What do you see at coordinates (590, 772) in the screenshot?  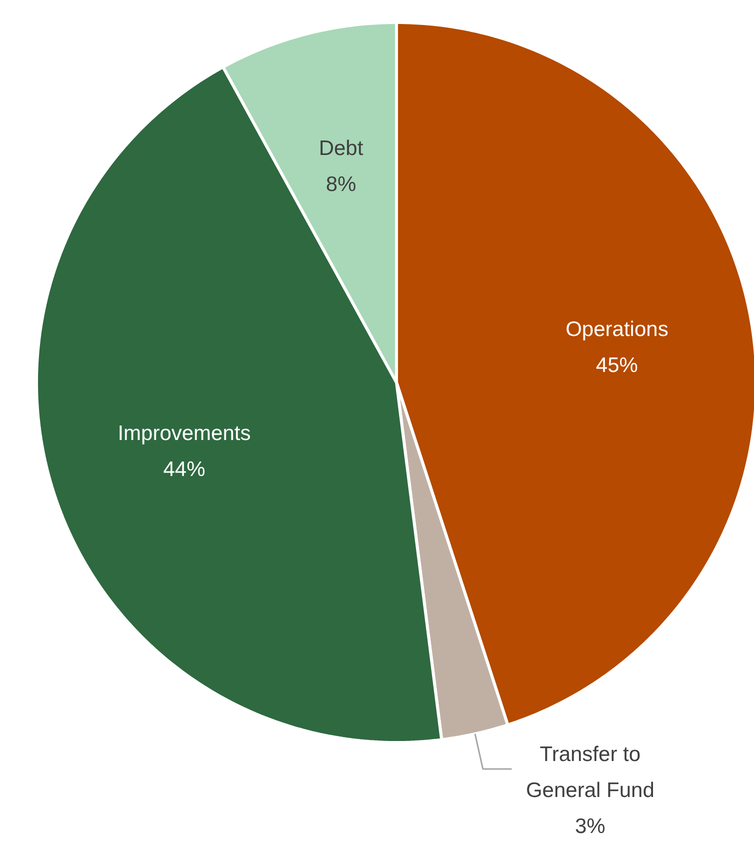 I see `slice-label: Transfer to General Fund` at bounding box center [590, 772].